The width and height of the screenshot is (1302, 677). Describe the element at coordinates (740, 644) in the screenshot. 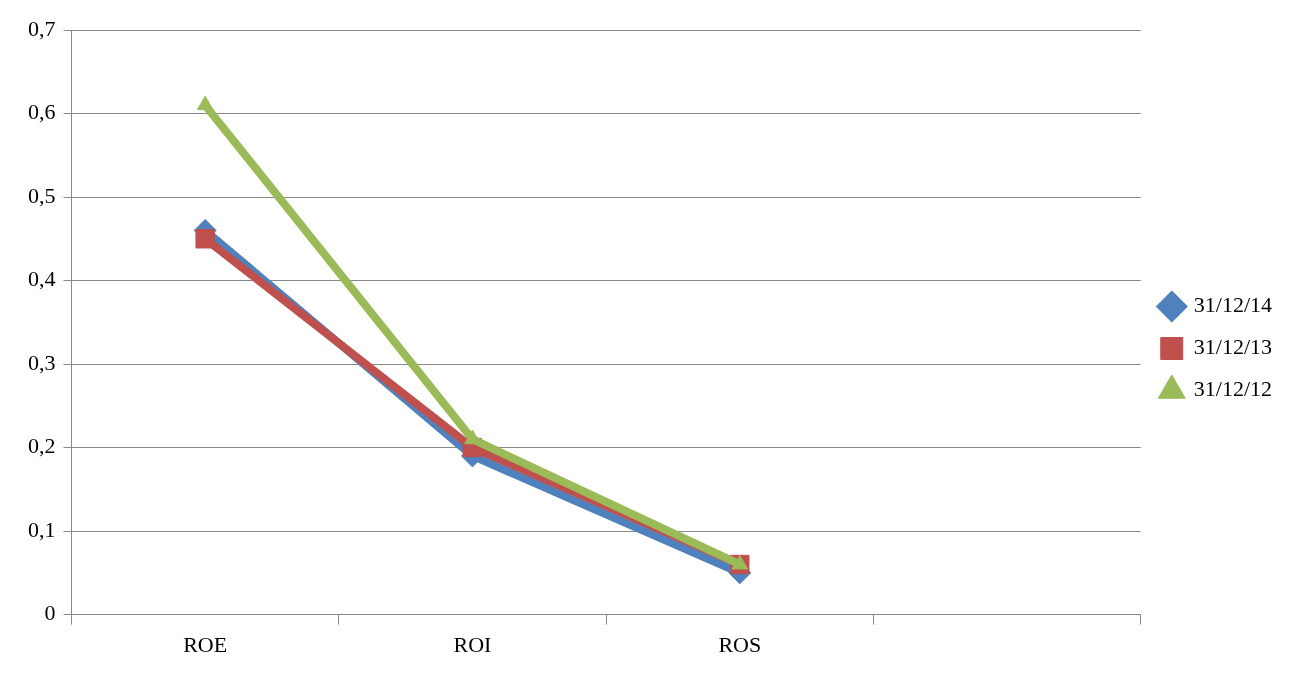

I see `x-tick-label: ROS` at that location.